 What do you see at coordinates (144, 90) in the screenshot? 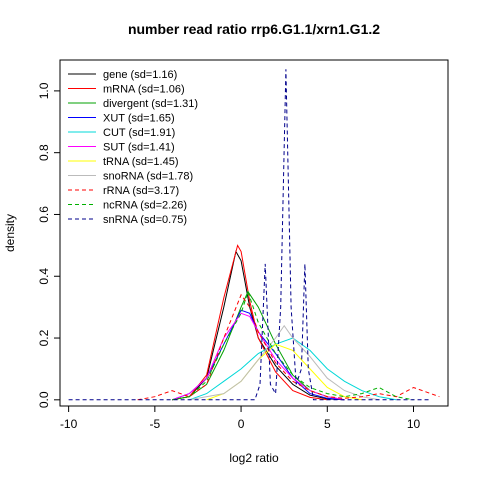
I see `legend-label: mRNA (sd=1.06)` at bounding box center [144, 90].